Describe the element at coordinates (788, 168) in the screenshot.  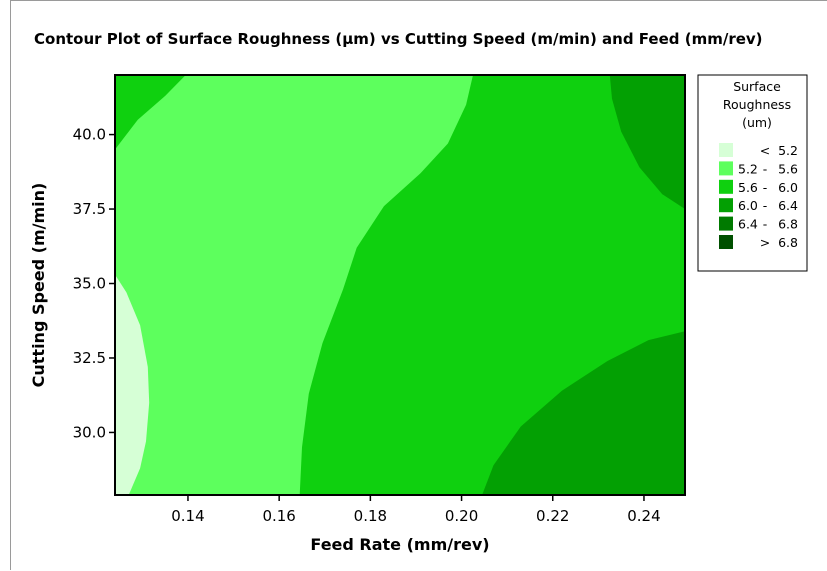
I see `legend-range-high: 5.6` at that location.